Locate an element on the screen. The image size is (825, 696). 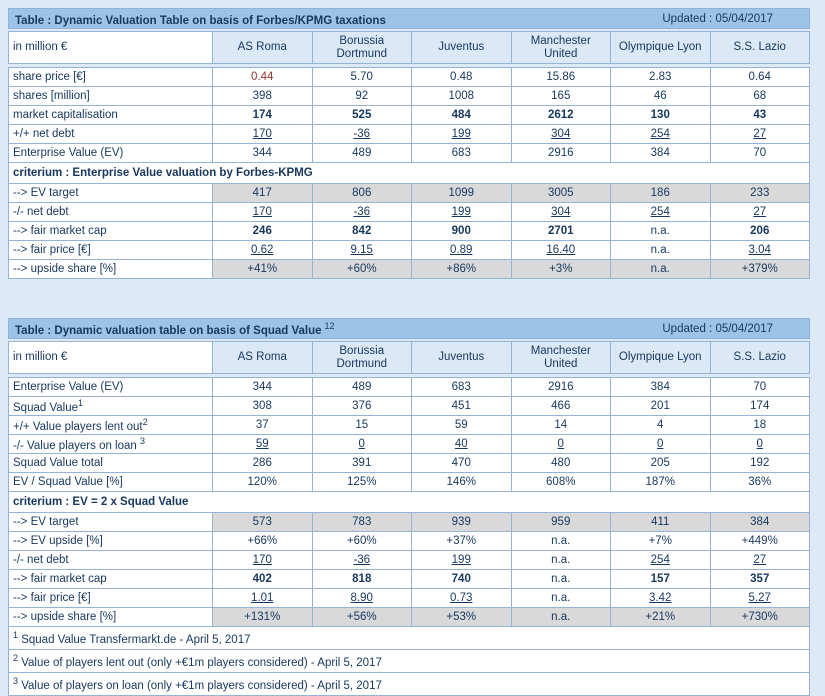
column-header-cell: AS Roma is located at coordinates (262, 47).